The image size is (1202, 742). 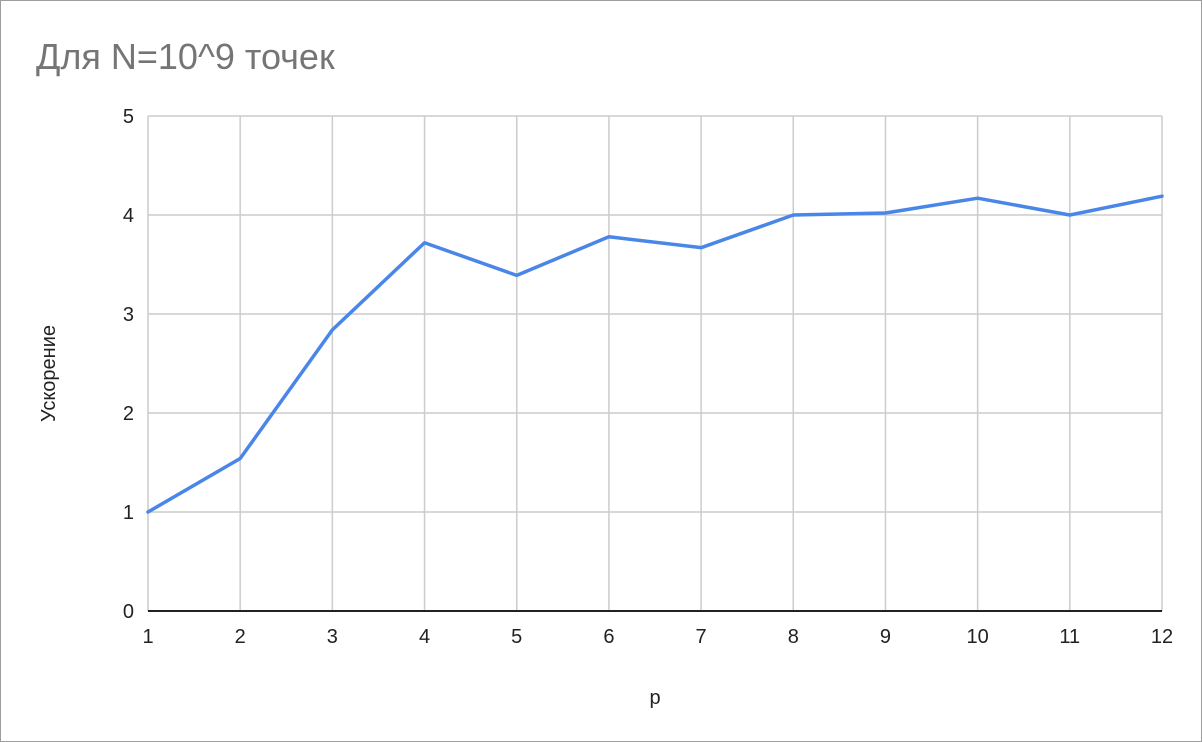 I want to click on x-tick-label: 4, so click(x=424, y=637).